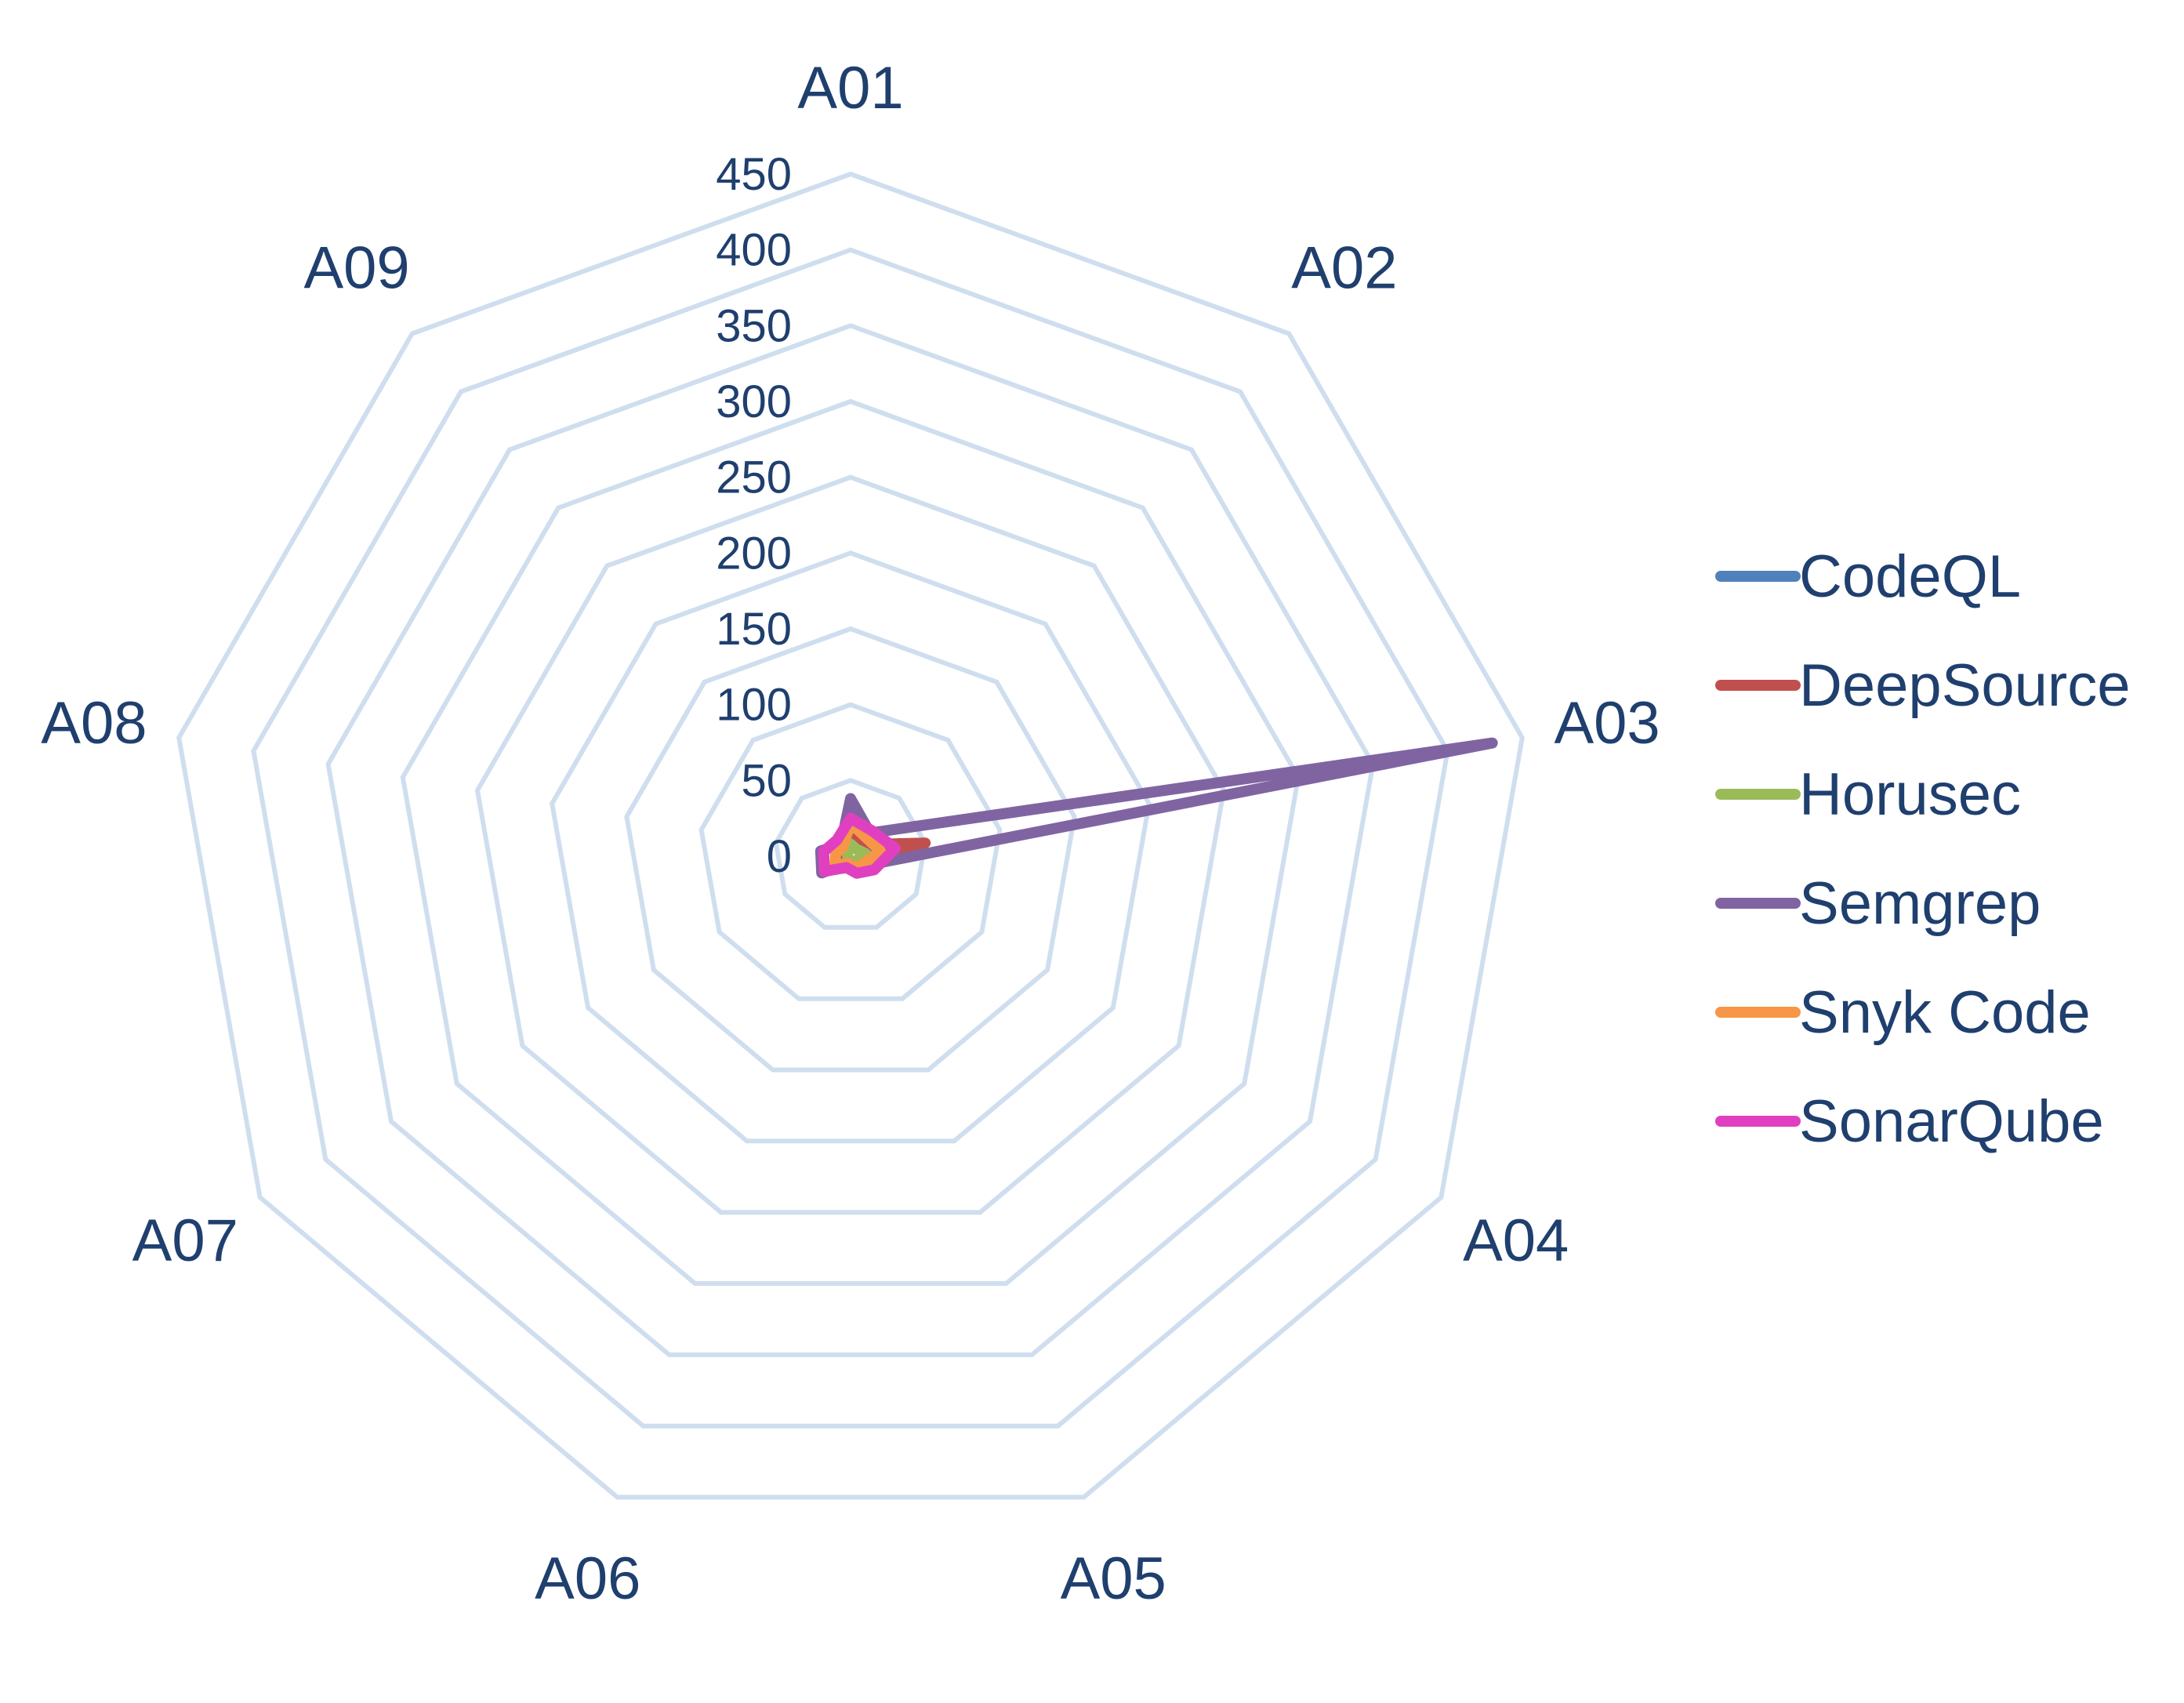  Describe the element at coordinates (860, 846) in the screenshot. I see `series-sonarqube` at that location.